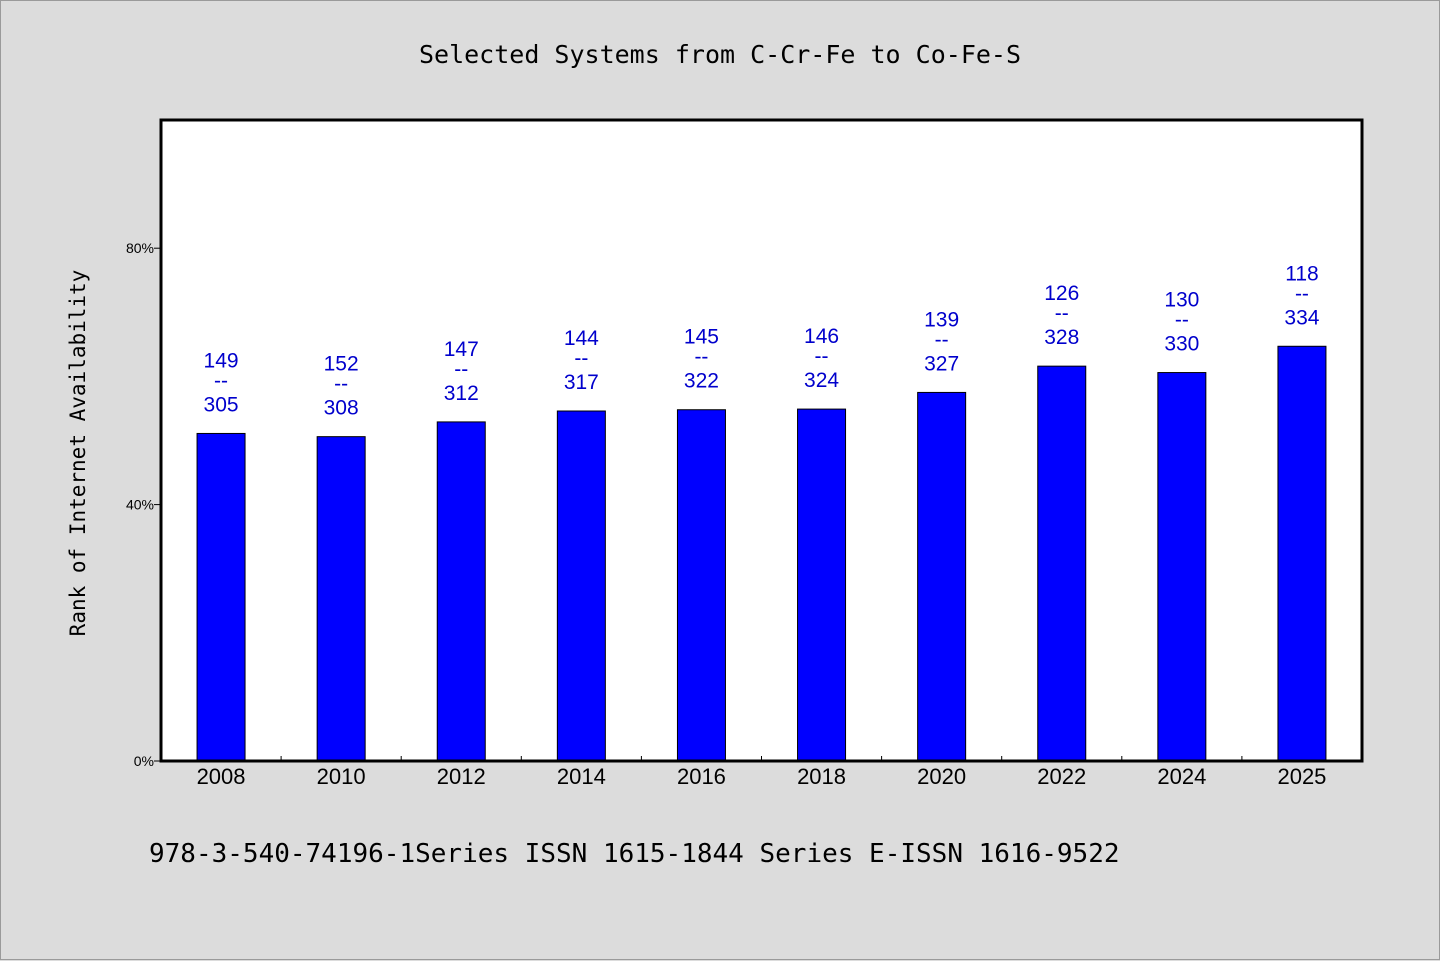  What do you see at coordinates (701, 585) in the screenshot?
I see `bar-2016` at bounding box center [701, 585].